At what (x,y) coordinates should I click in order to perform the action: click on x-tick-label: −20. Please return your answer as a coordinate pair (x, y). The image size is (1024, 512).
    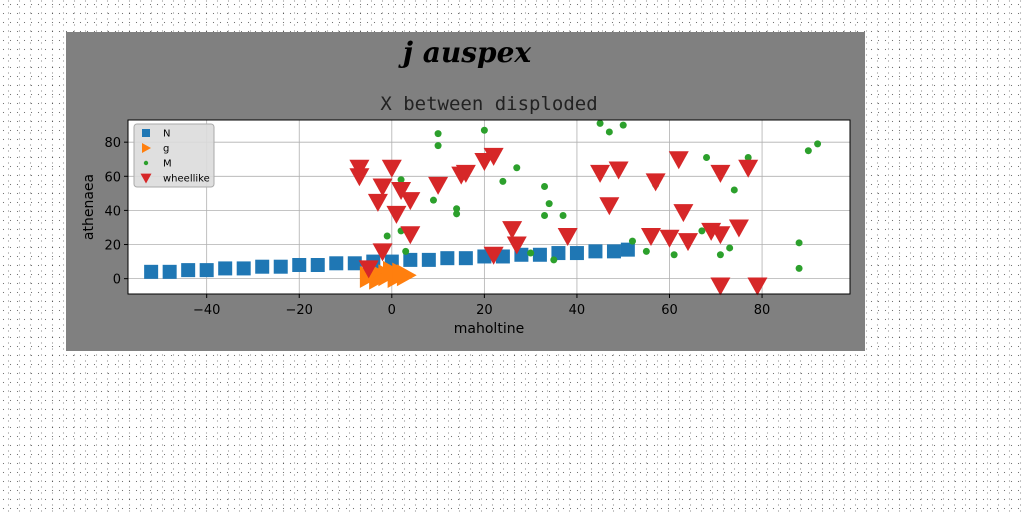
    Looking at the image, I should click on (299, 310).